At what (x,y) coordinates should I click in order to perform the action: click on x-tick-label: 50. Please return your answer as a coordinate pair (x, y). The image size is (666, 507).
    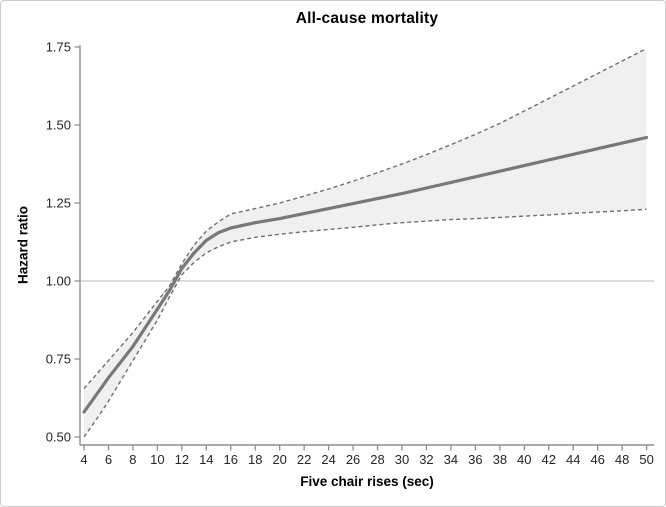
    Looking at the image, I should click on (646, 459).